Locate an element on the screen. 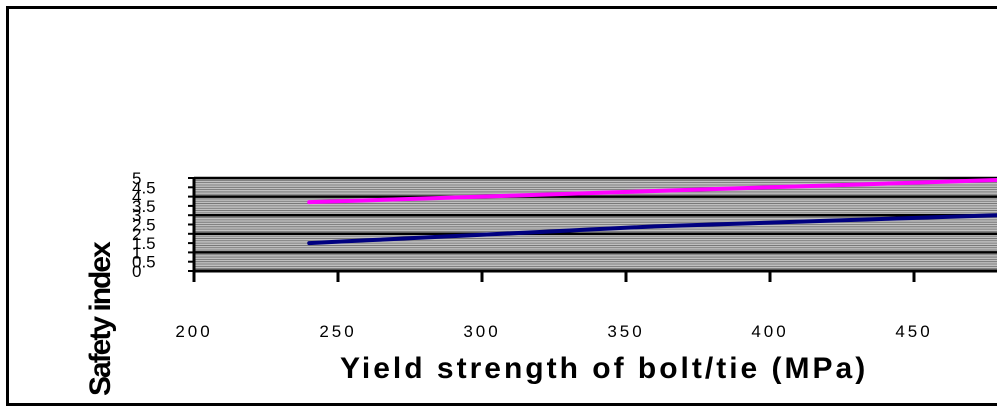  x-tick-label: 200 is located at coordinates (193, 331).